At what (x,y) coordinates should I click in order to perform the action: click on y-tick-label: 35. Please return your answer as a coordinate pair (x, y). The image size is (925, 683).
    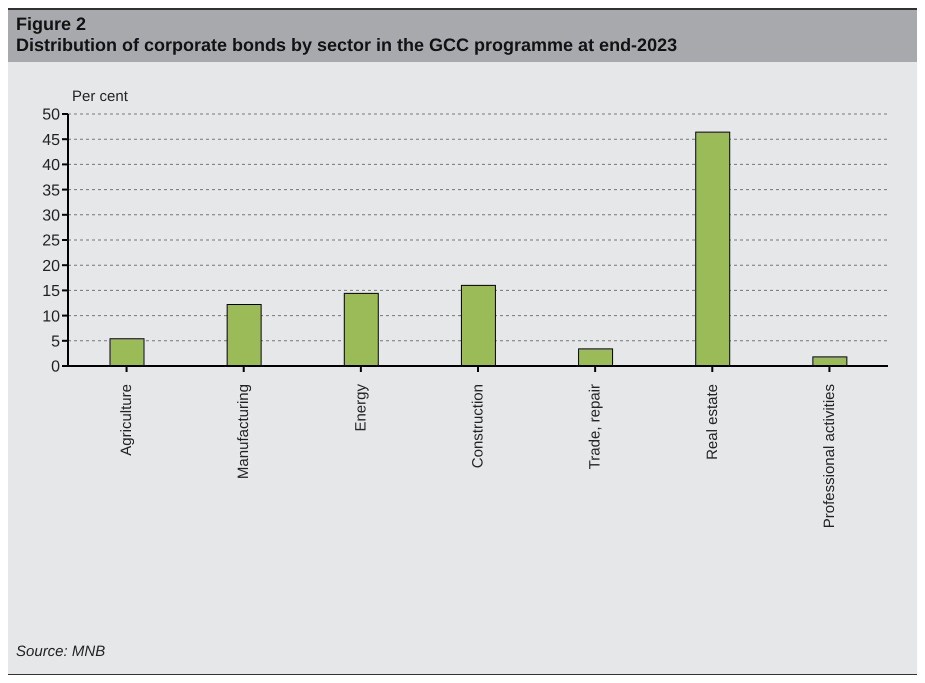
    Looking at the image, I should click on (51, 191).